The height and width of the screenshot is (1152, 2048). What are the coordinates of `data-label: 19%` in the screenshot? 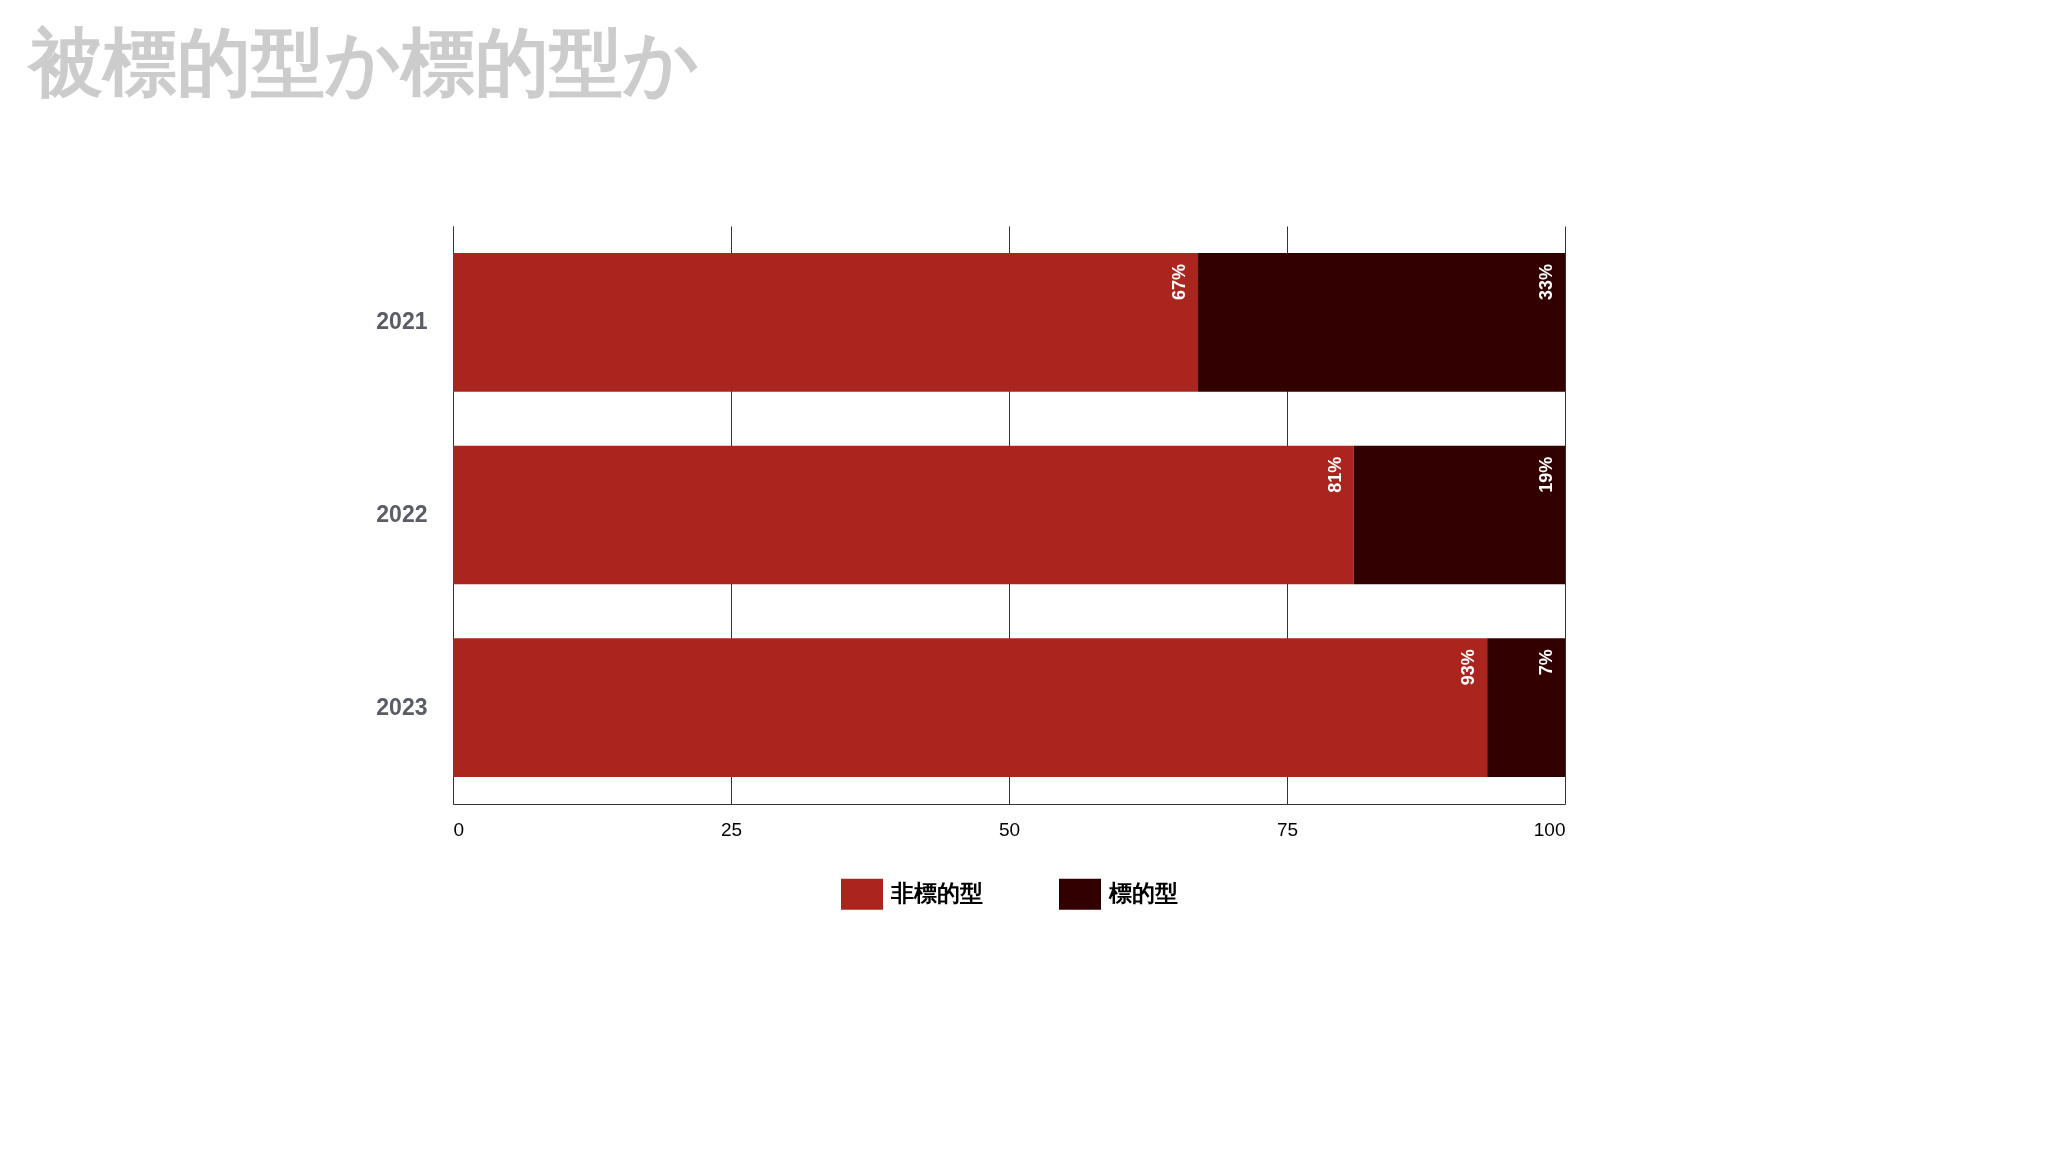 It's located at (1546, 474).